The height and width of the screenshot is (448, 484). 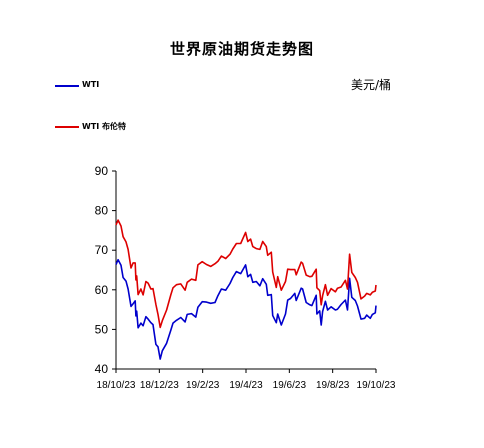 I want to click on y-tick-label: 40, so click(x=102, y=369).